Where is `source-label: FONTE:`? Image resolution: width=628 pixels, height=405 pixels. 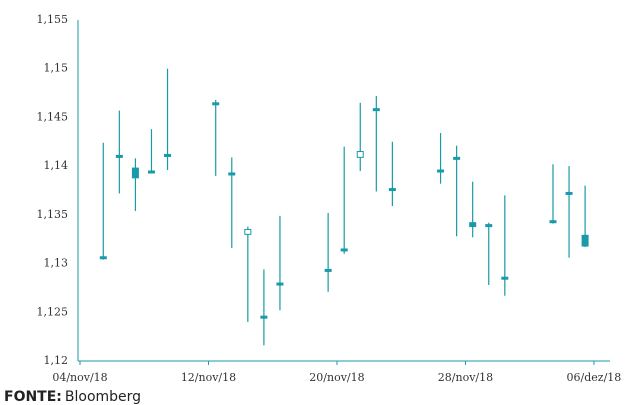
source-label: FONTE: is located at coordinates (33, 397).